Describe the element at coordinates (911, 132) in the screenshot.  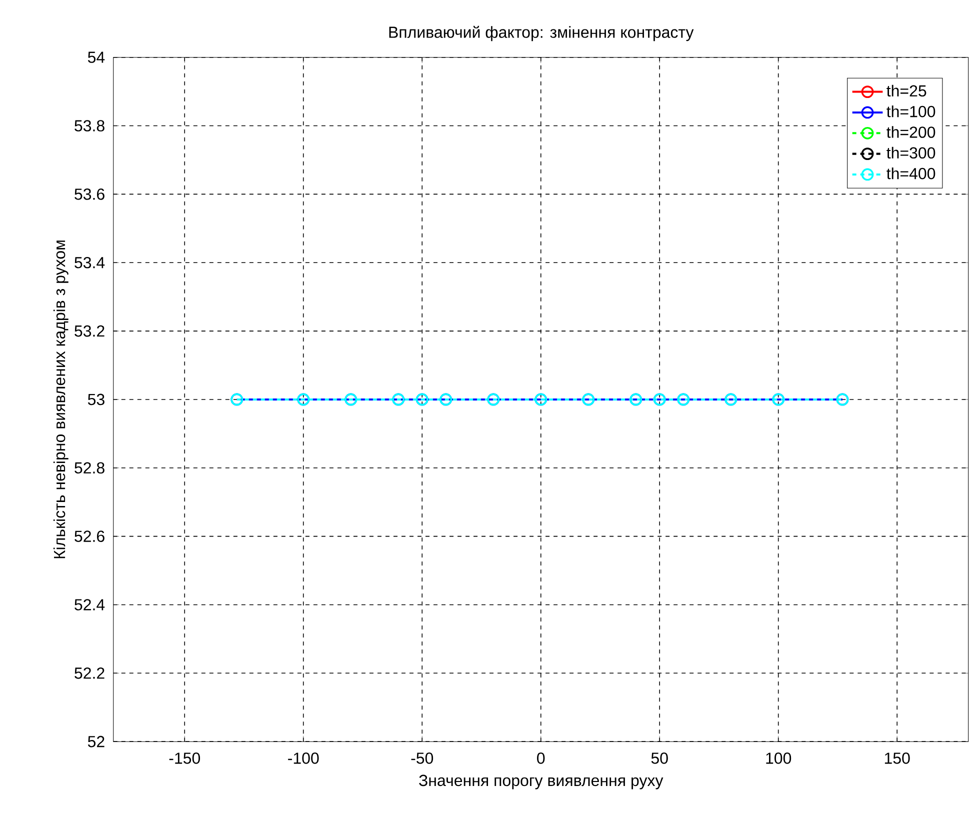
I see `legend-label: th=200` at that location.